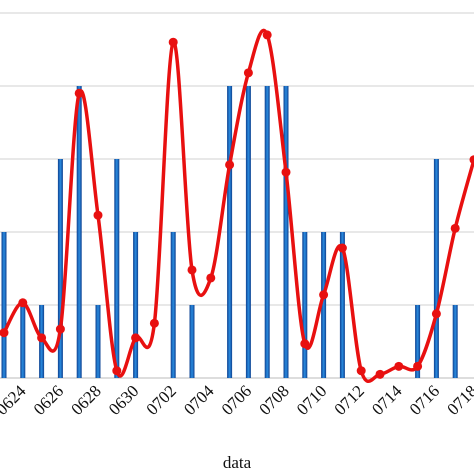  What do you see at coordinates (237, 462) in the screenshot?
I see `x-axis-label: data` at bounding box center [237, 462].